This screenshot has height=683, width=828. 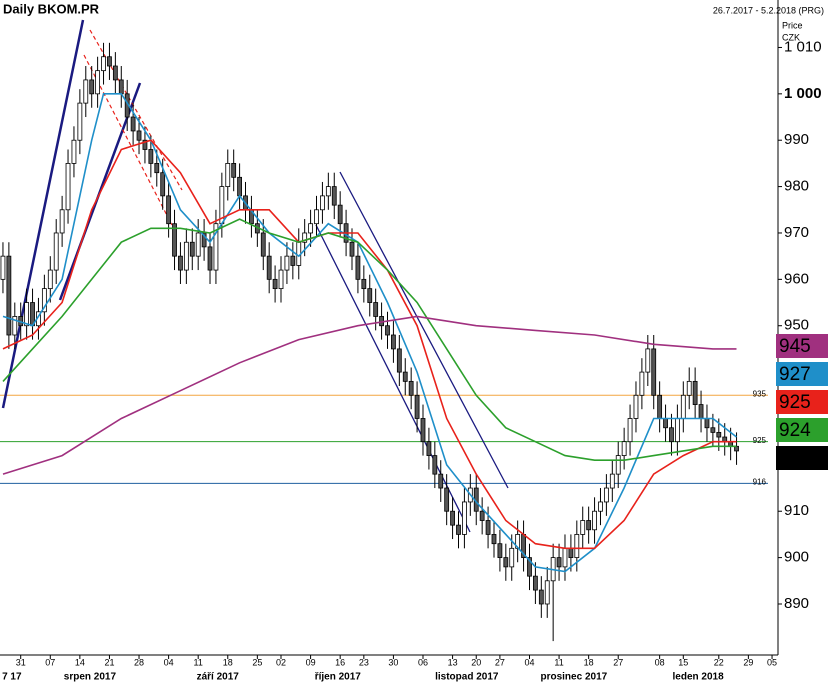 I want to click on x-tick-label: 15, so click(x=683, y=662).